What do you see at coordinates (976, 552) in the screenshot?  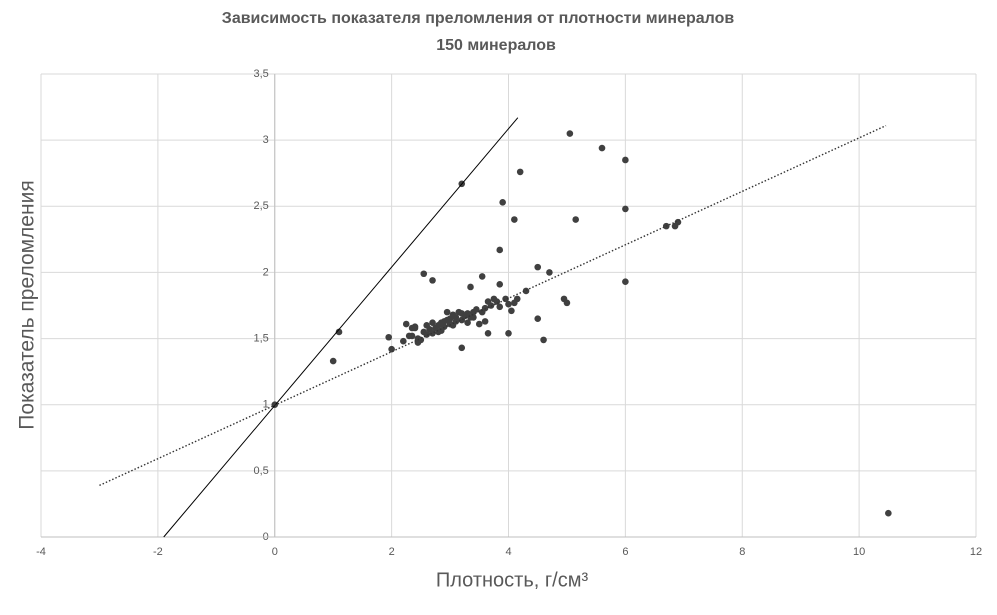 I see `x-tick-label: 12` at bounding box center [976, 552].